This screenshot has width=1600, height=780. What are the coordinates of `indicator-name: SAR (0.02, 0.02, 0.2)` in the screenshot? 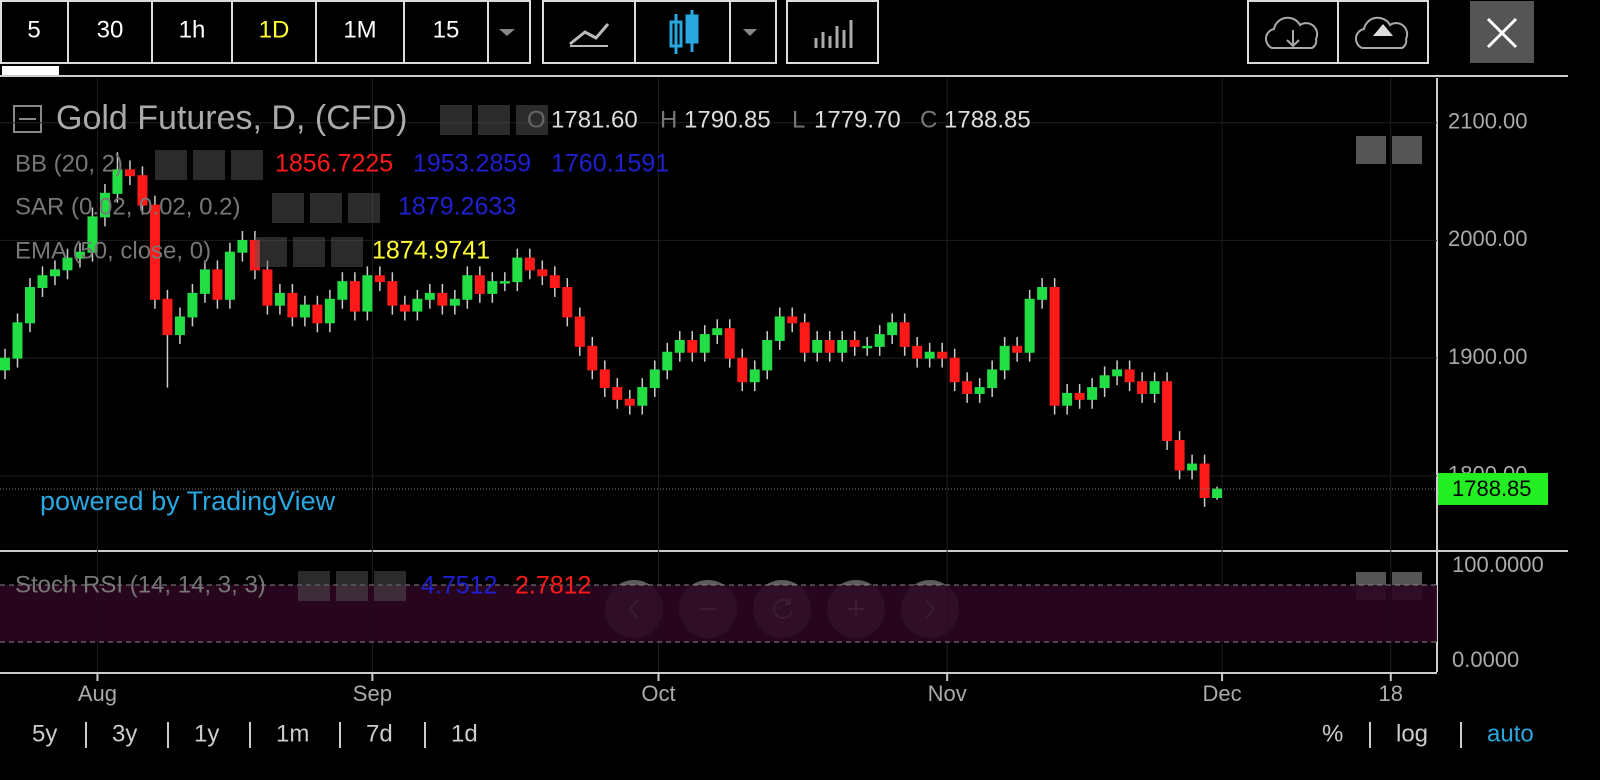 It's located at (127, 206).